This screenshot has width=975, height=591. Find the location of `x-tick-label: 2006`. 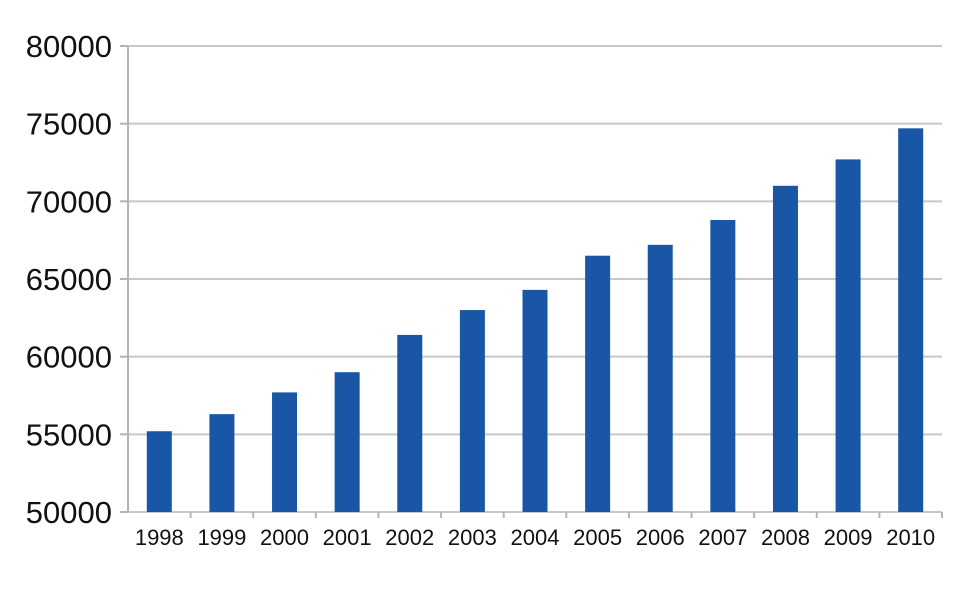

x-tick-label: 2006 is located at coordinates (660, 537).